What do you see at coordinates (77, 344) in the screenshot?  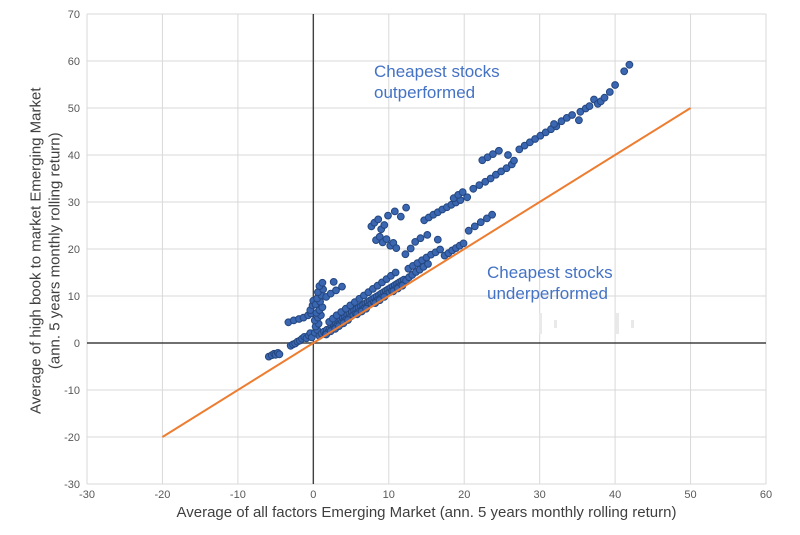 I see `y-tick-label: 0` at bounding box center [77, 344].